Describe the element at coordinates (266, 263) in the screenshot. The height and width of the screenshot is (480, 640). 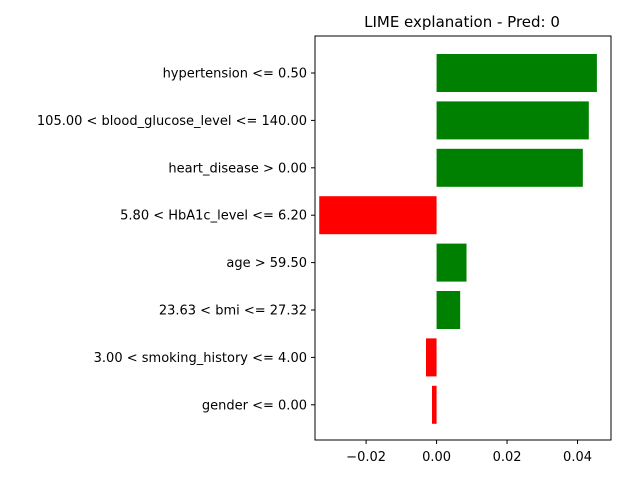
I see `y-tick-label: age > 59.50` at that location.